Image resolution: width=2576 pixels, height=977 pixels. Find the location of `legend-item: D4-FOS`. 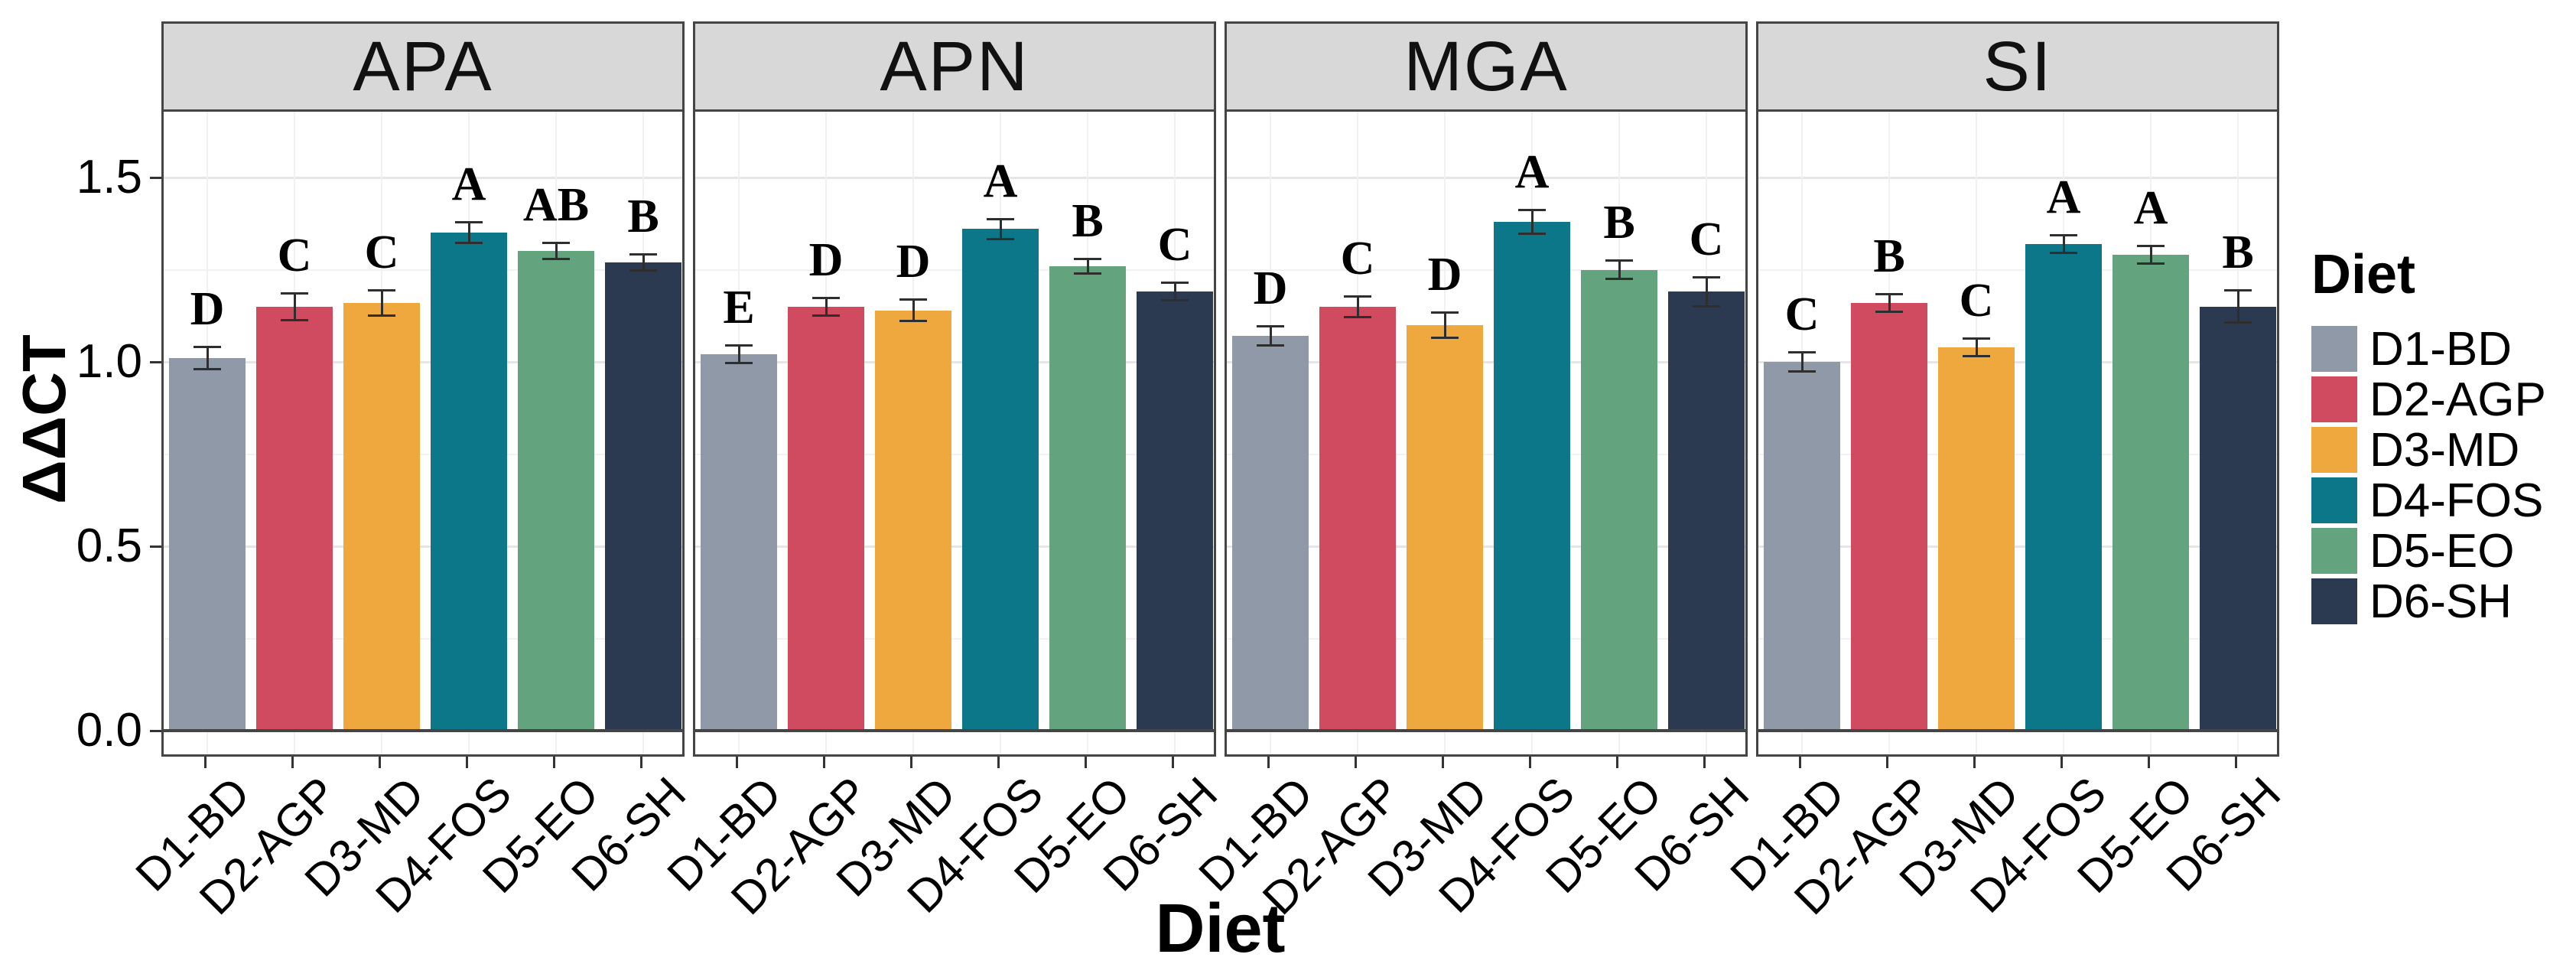

legend-item: D4-FOS is located at coordinates (2428, 500).